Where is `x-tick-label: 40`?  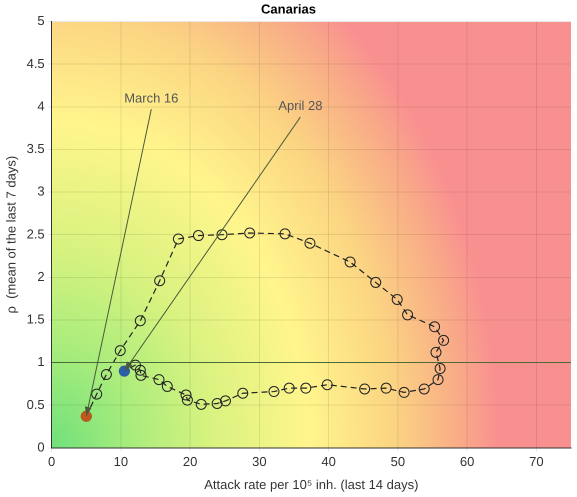 x-tick-label: 40 is located at coordinates (328, 462).